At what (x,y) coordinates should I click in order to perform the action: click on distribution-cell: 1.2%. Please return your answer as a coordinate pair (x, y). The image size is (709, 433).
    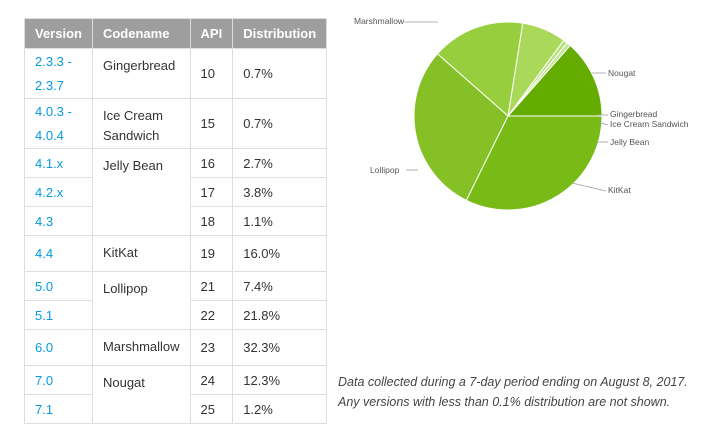
    Looking at the image, I should click on (280, 409).